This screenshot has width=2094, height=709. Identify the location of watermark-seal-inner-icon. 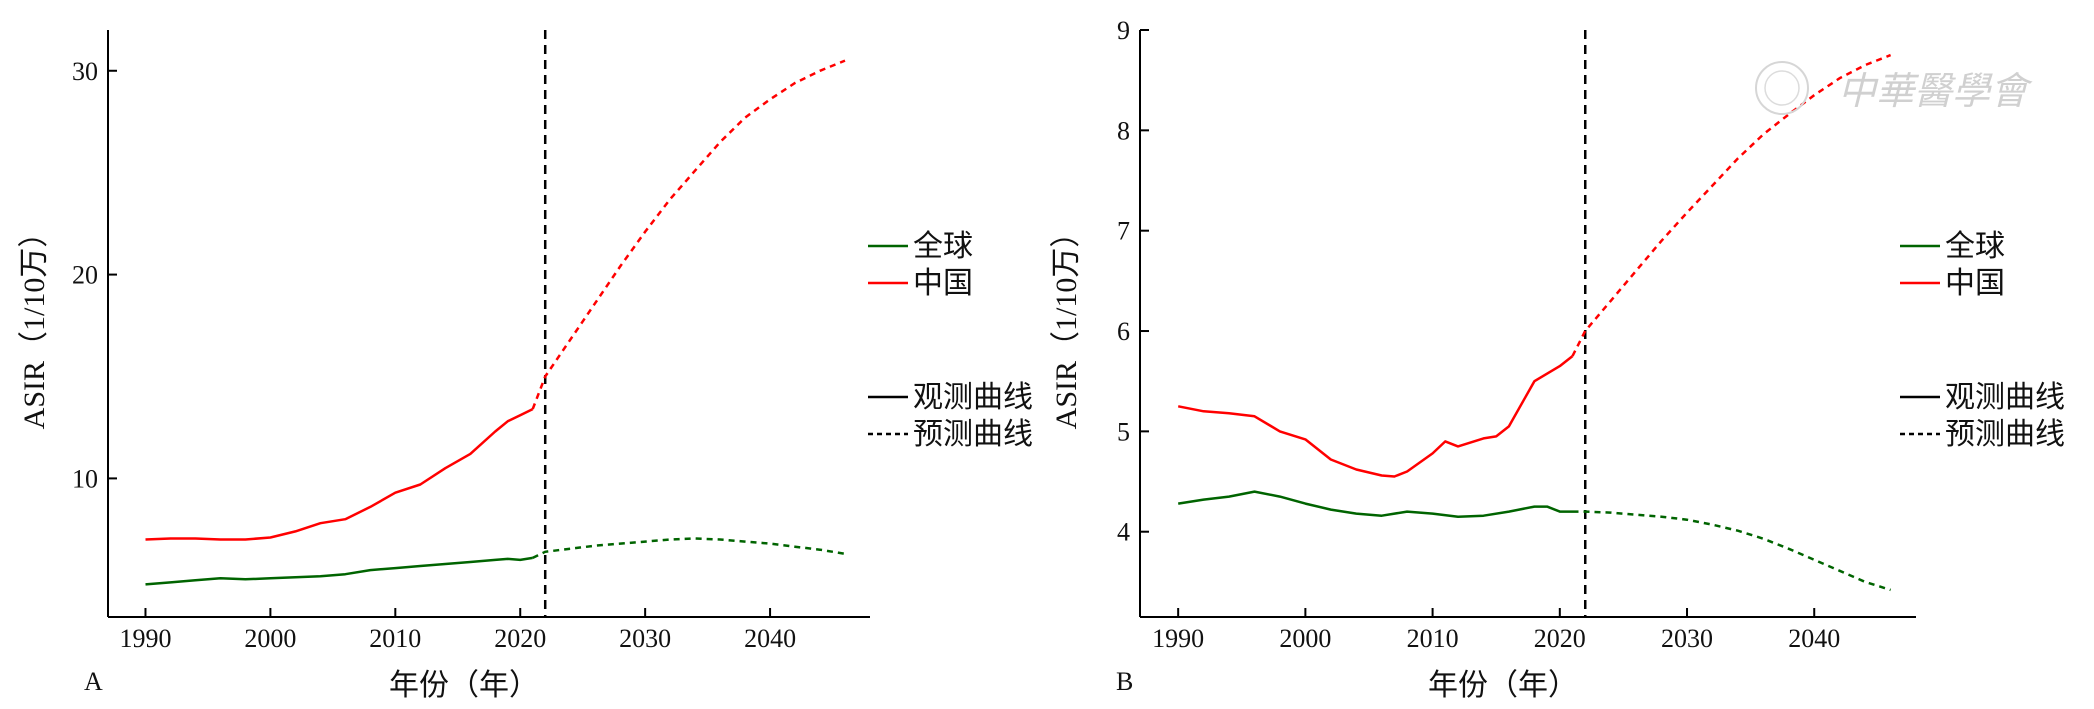
(1782, 88).